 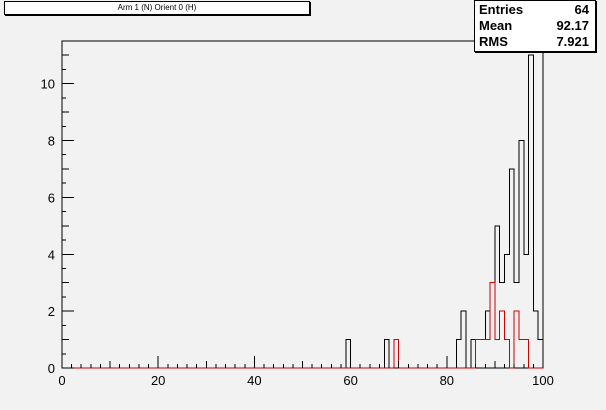 What do you see at coordinates (493, 41) in the screenshot?
I see `stat-label-rms: RMS` at bounding box center [493, 41].